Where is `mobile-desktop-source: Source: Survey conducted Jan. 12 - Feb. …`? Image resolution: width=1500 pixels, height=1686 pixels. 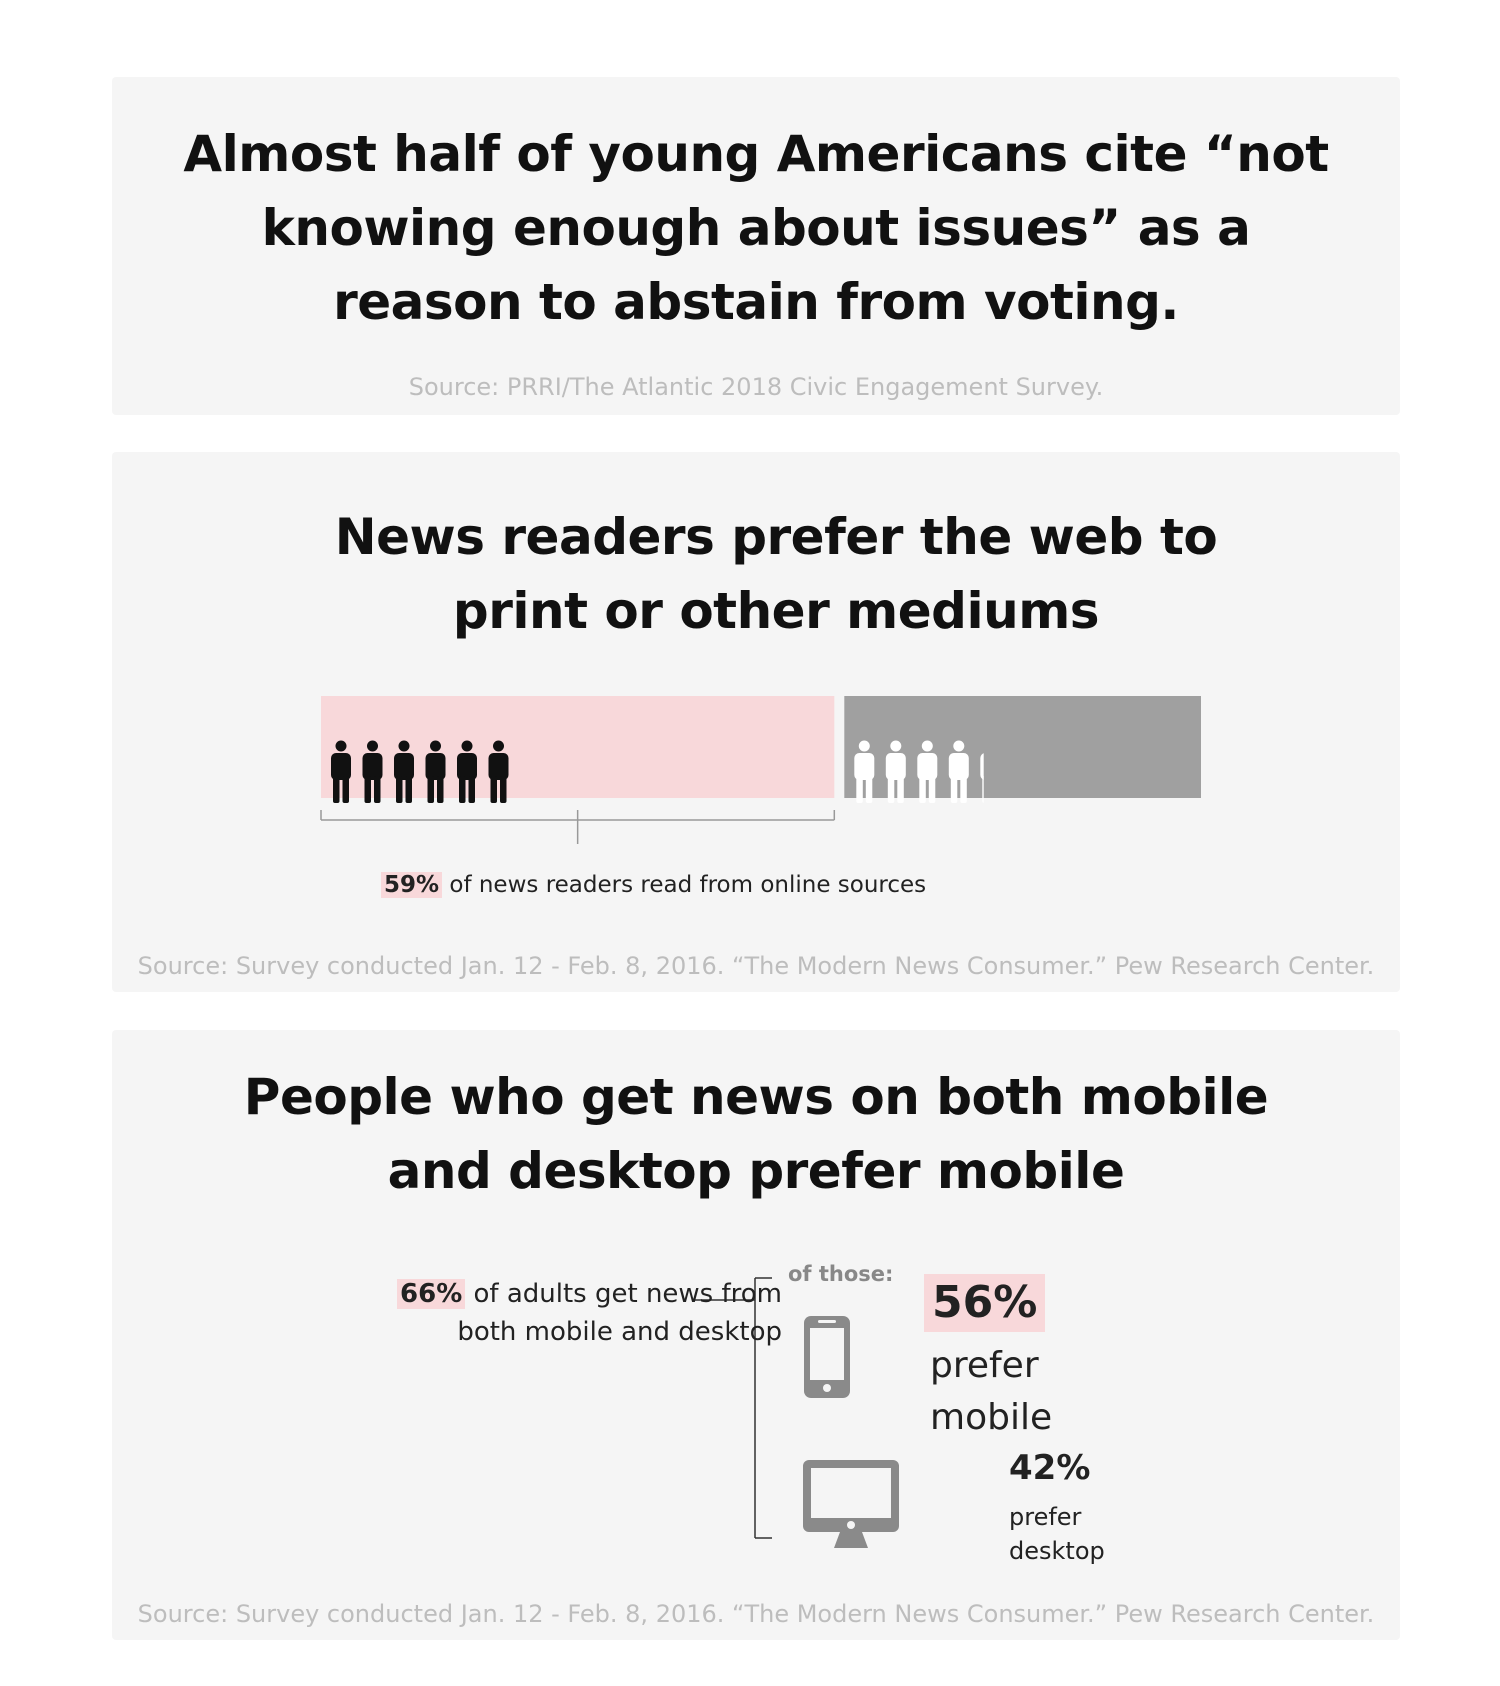 mobile-desktop-source: Source: Survey conducted Jan. 12 - Feb. … is located at coordinates (756, 1614).